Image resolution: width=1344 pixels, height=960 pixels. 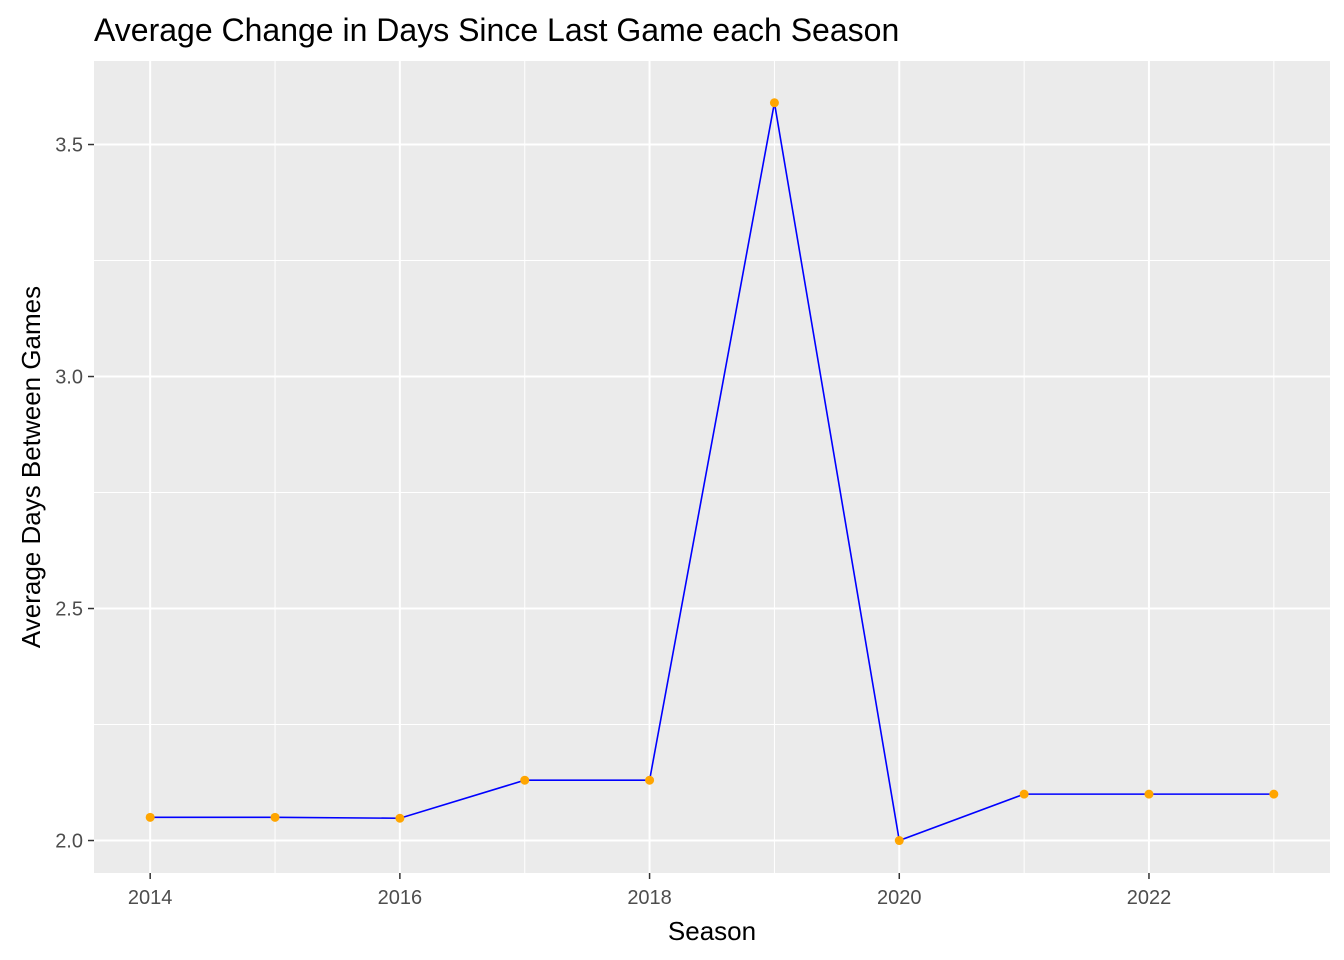 What do you see at coordinates (74, 494) in the screenshot?
I see `y-axis-ticks: 2.0 2.5 3.0 3.5` at bounding box center [74, 494].